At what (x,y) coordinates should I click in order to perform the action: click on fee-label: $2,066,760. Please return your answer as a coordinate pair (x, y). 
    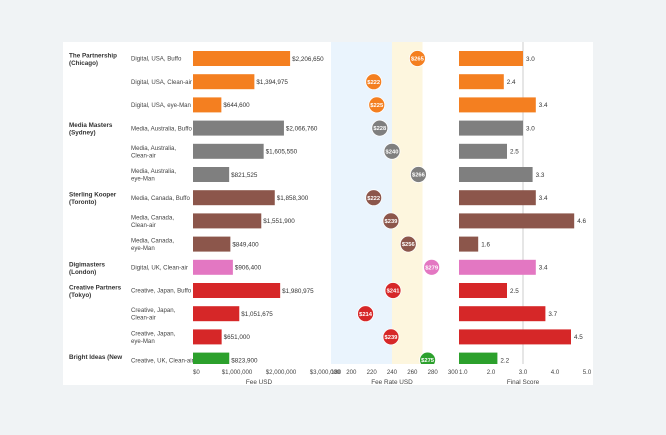
    Looking at the image, I should click on (302, 128).